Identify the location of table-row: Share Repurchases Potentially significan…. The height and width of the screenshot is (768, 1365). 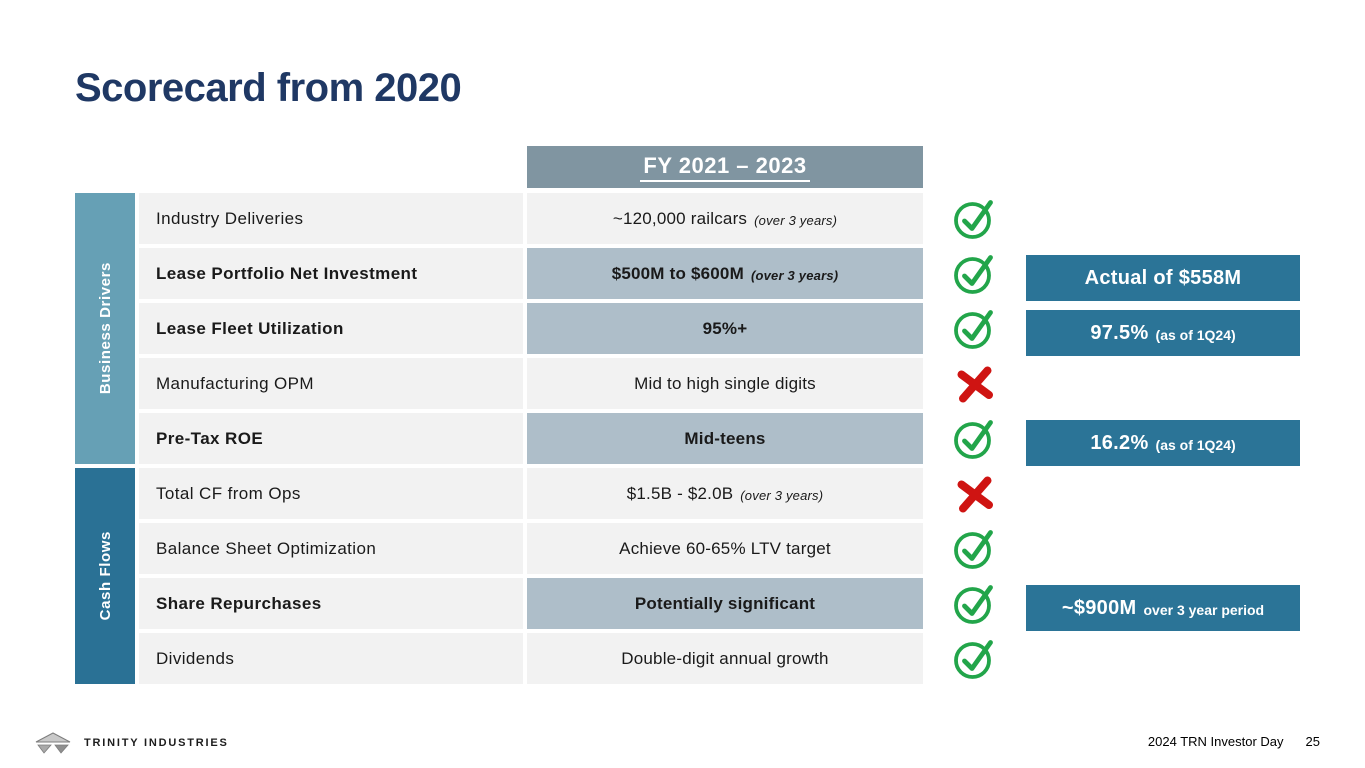
(719, 604).